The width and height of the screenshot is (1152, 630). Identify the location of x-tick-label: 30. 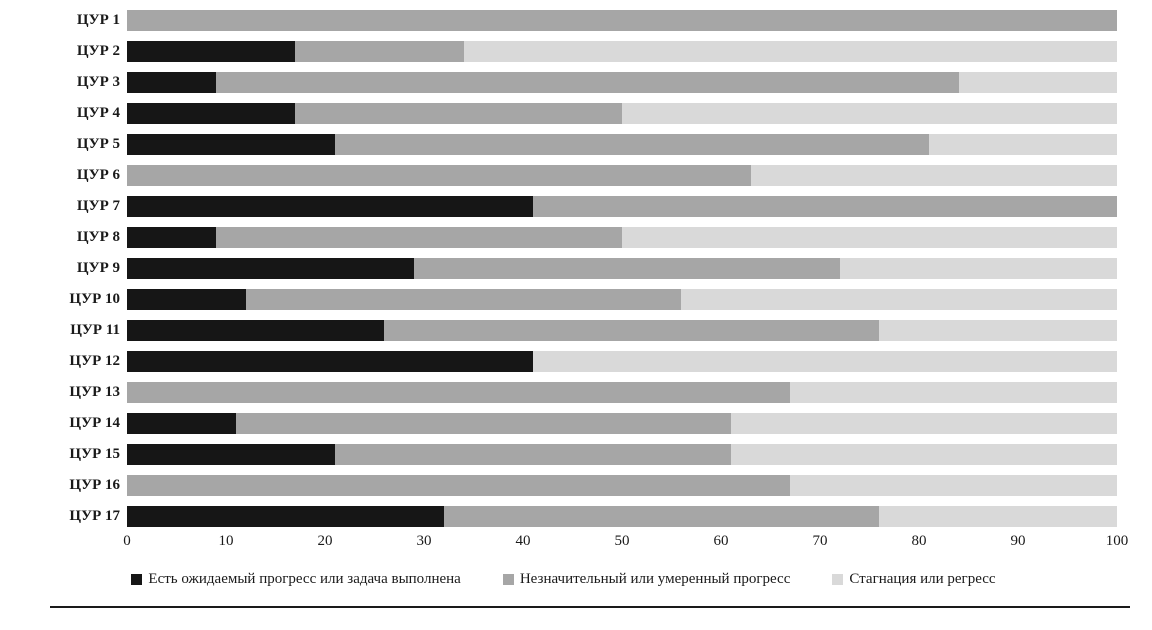
(424, 541).